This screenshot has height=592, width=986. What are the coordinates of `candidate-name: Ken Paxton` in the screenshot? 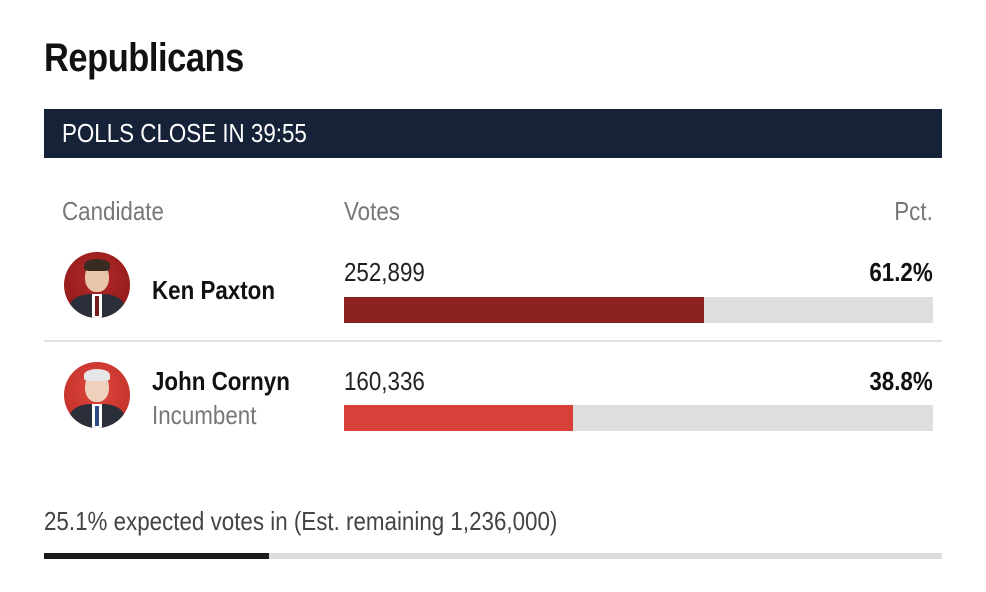 It's located at (214, 290).